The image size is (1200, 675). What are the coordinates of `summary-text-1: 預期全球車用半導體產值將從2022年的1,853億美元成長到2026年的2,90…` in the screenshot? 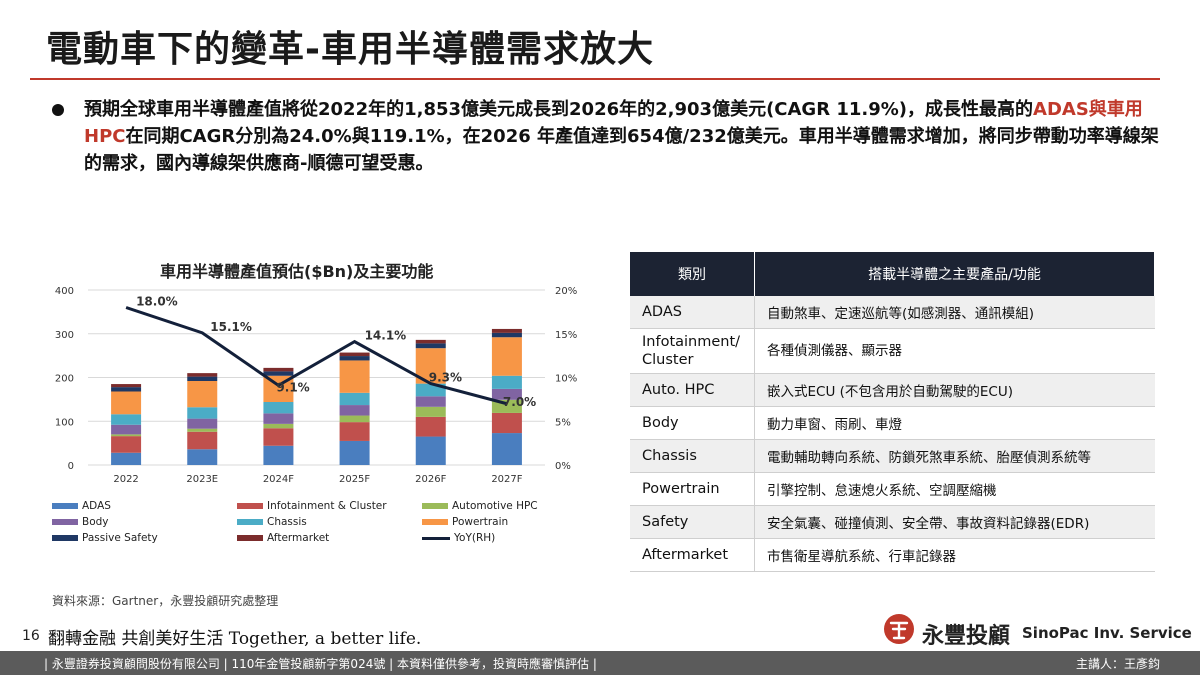 It's located at (559, 109).